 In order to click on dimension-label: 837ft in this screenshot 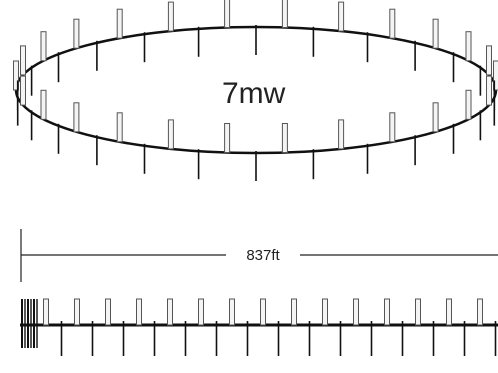, I will do `click(263, 255)`.